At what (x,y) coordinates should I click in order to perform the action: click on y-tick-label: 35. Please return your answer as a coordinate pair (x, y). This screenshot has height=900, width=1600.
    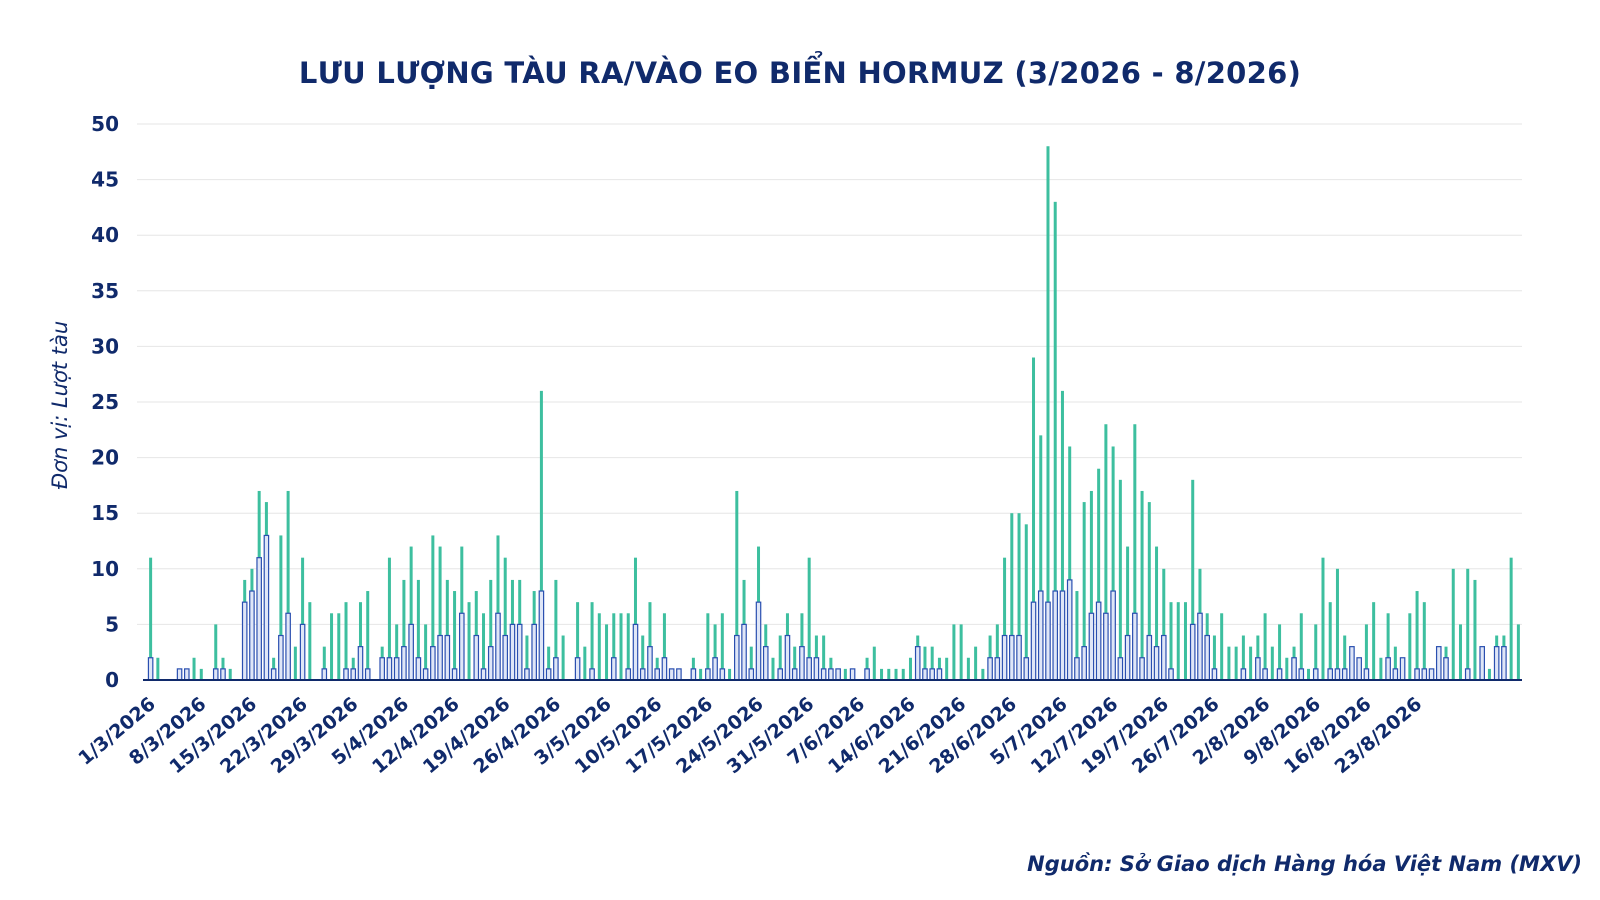
    Looking at the image, I should click on (105, 291).